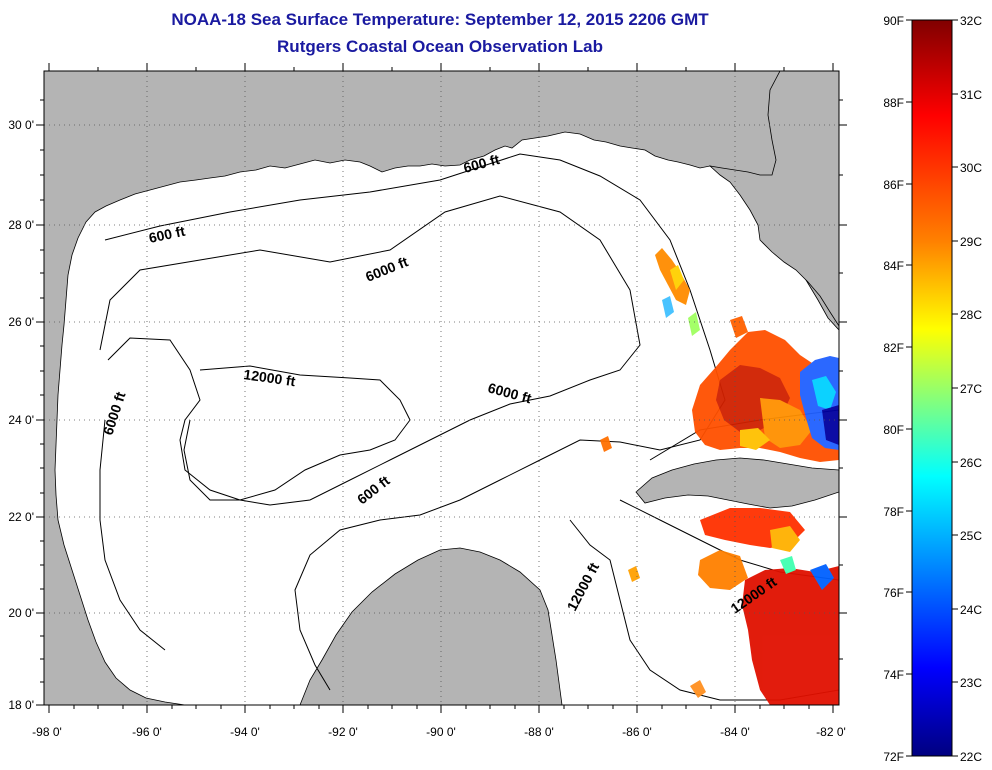  What do you see at coordinates (21, 705) in the screenshot?
I see `latitude-tick-label: 18 0'` at bounding box center [21, 705].